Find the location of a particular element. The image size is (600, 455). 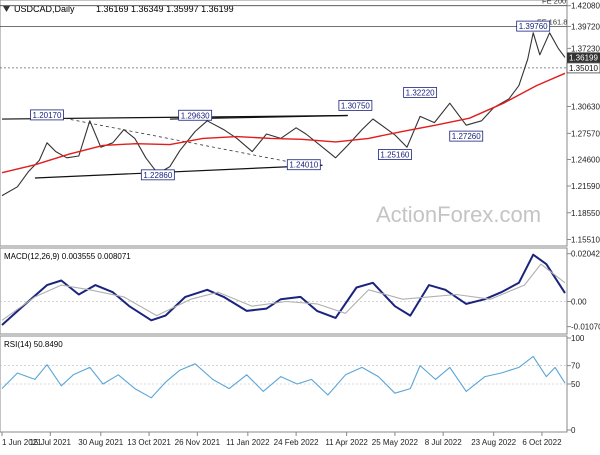

macd-panel-title: MACD(12,26,9) 0.003555 0.008071 is located at coordinates (67, 256).